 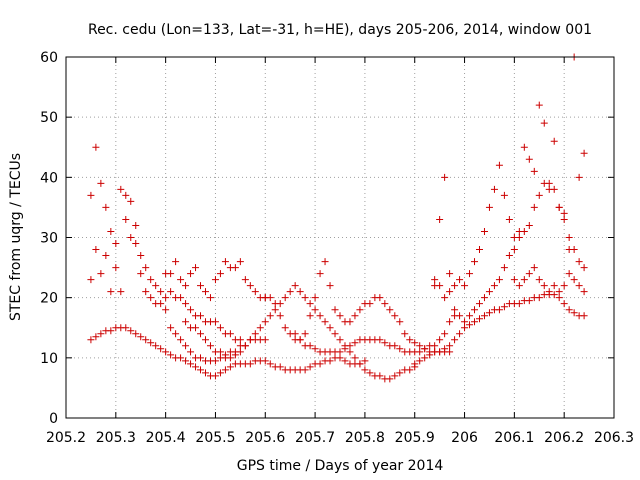 What do you see at coordinates (49, 239) in the screenshot?
I see `y-tick-label: 30` at bounding box center [49, 239].